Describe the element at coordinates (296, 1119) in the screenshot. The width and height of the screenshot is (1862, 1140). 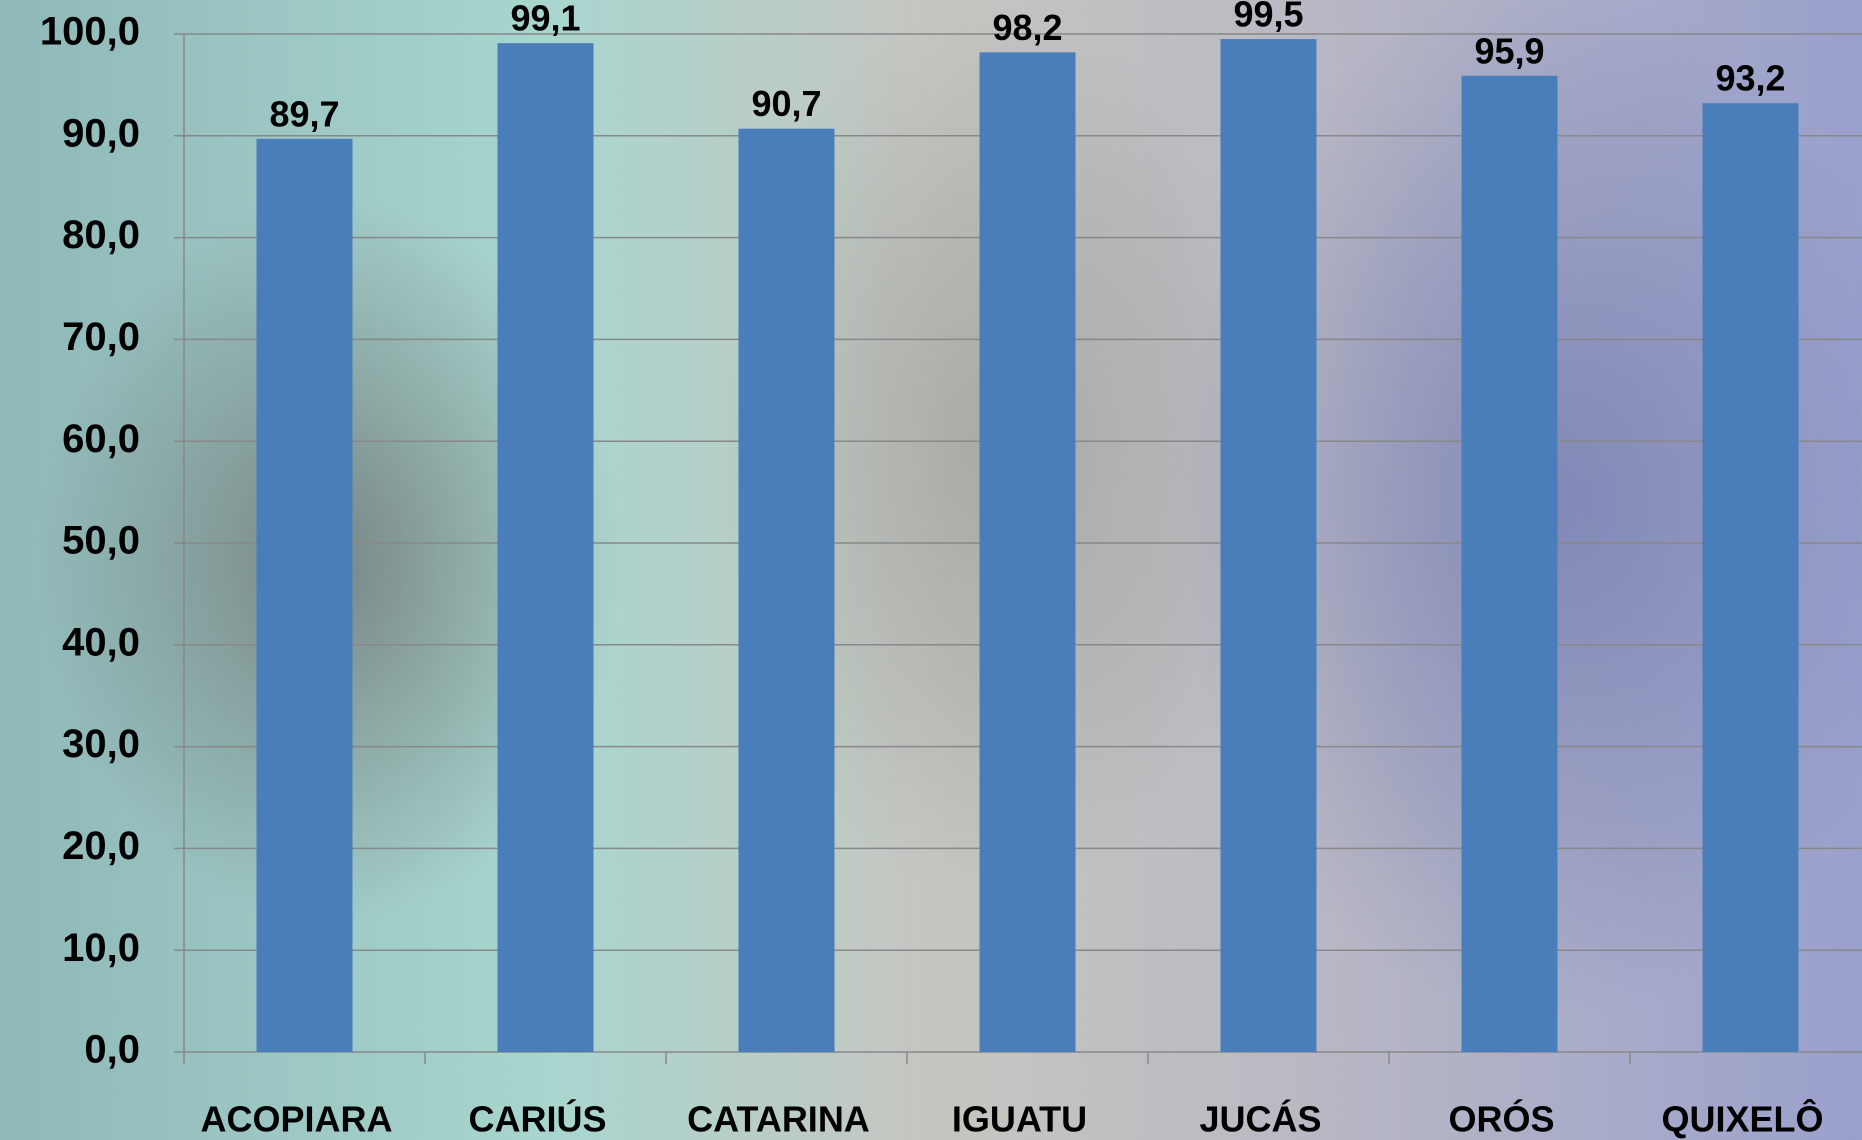
I see `x-tick-label: ACOPIARA` at that location.